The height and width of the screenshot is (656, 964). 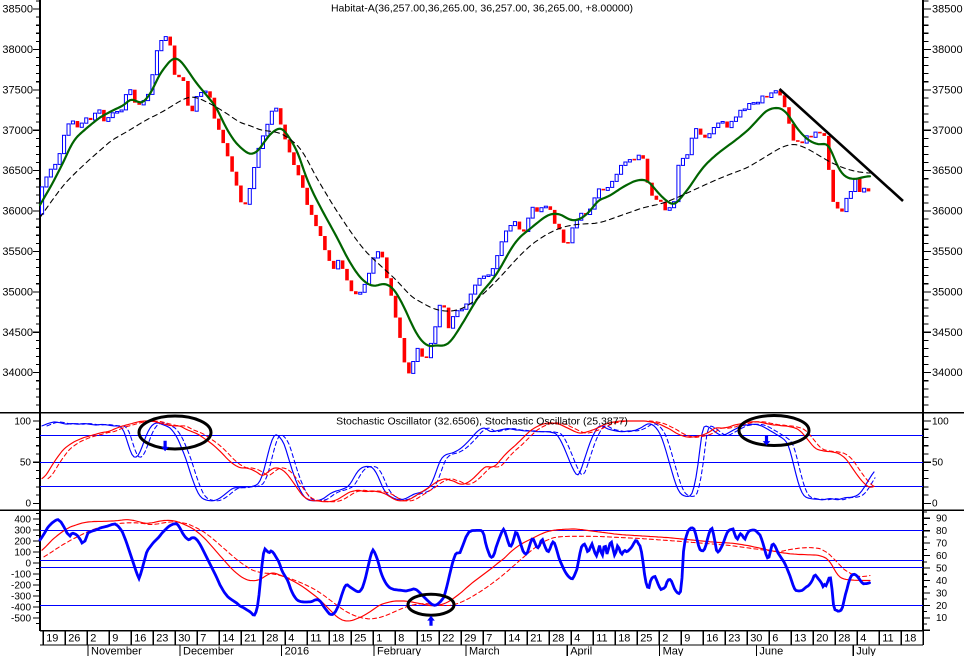 What do you see at coordinates (21, 585) in the screenshot?
I see `svg-text: -200` at bounding box center [21, 585].